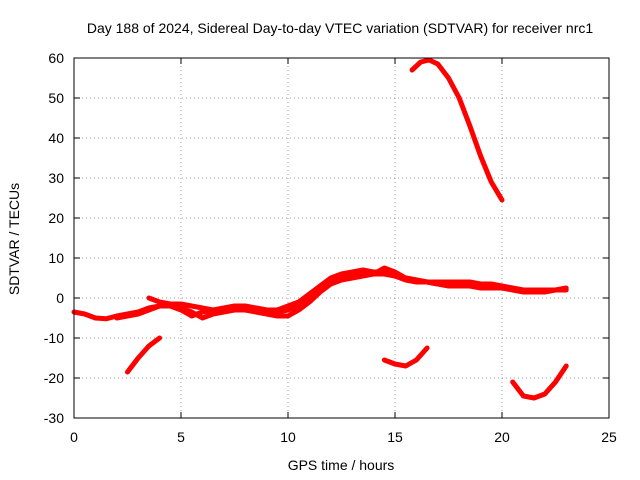 This screenshot has height=480, width=640. Describe the element at coordinates (56, 138) in the screenshot. I see `y-tick-label: 40` at that location.